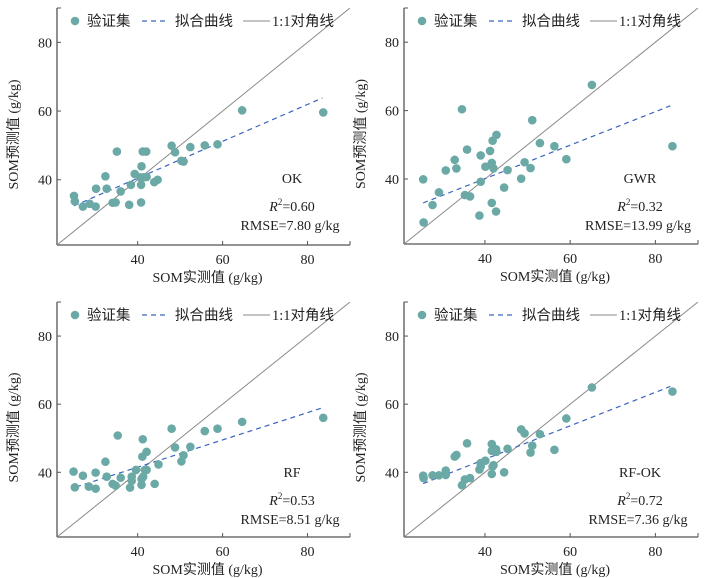  Describe the element at coordinates (223, 552) in the screenshot. I see `x-tick-label: 60` at that location.